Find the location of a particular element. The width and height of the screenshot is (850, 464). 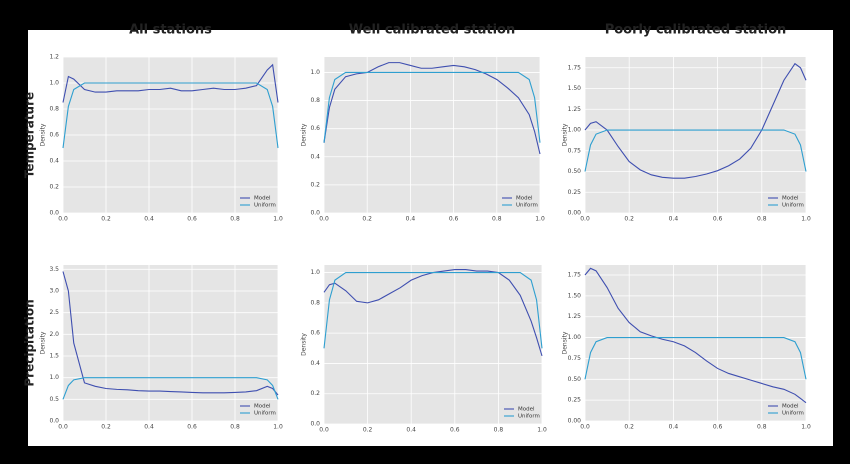

column-title: Well calibrated station is located at coordinates (432, 30).